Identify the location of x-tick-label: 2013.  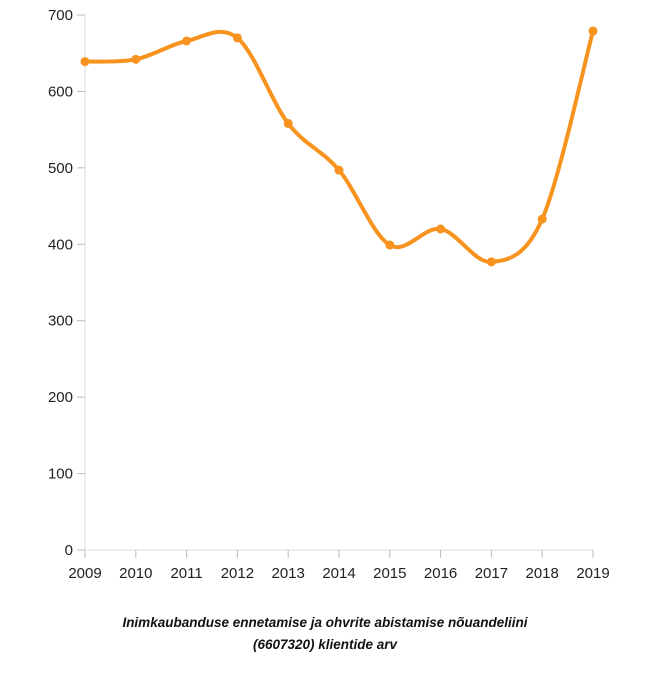
(288, 573).